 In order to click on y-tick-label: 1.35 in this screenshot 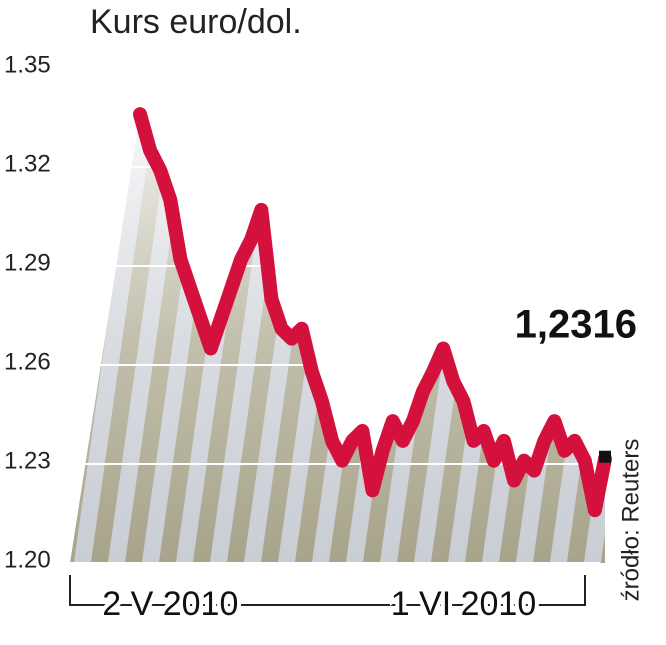, I will do `click(27, 64)`.